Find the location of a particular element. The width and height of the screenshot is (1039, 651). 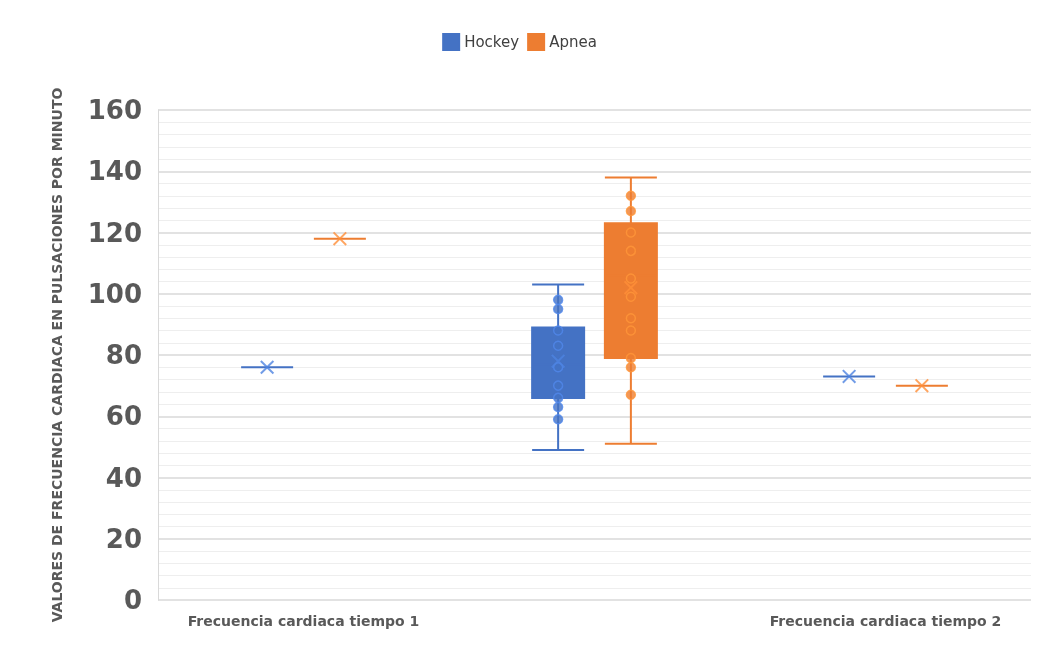

y-tick-label: 80 is located at coordinates (123, 355).